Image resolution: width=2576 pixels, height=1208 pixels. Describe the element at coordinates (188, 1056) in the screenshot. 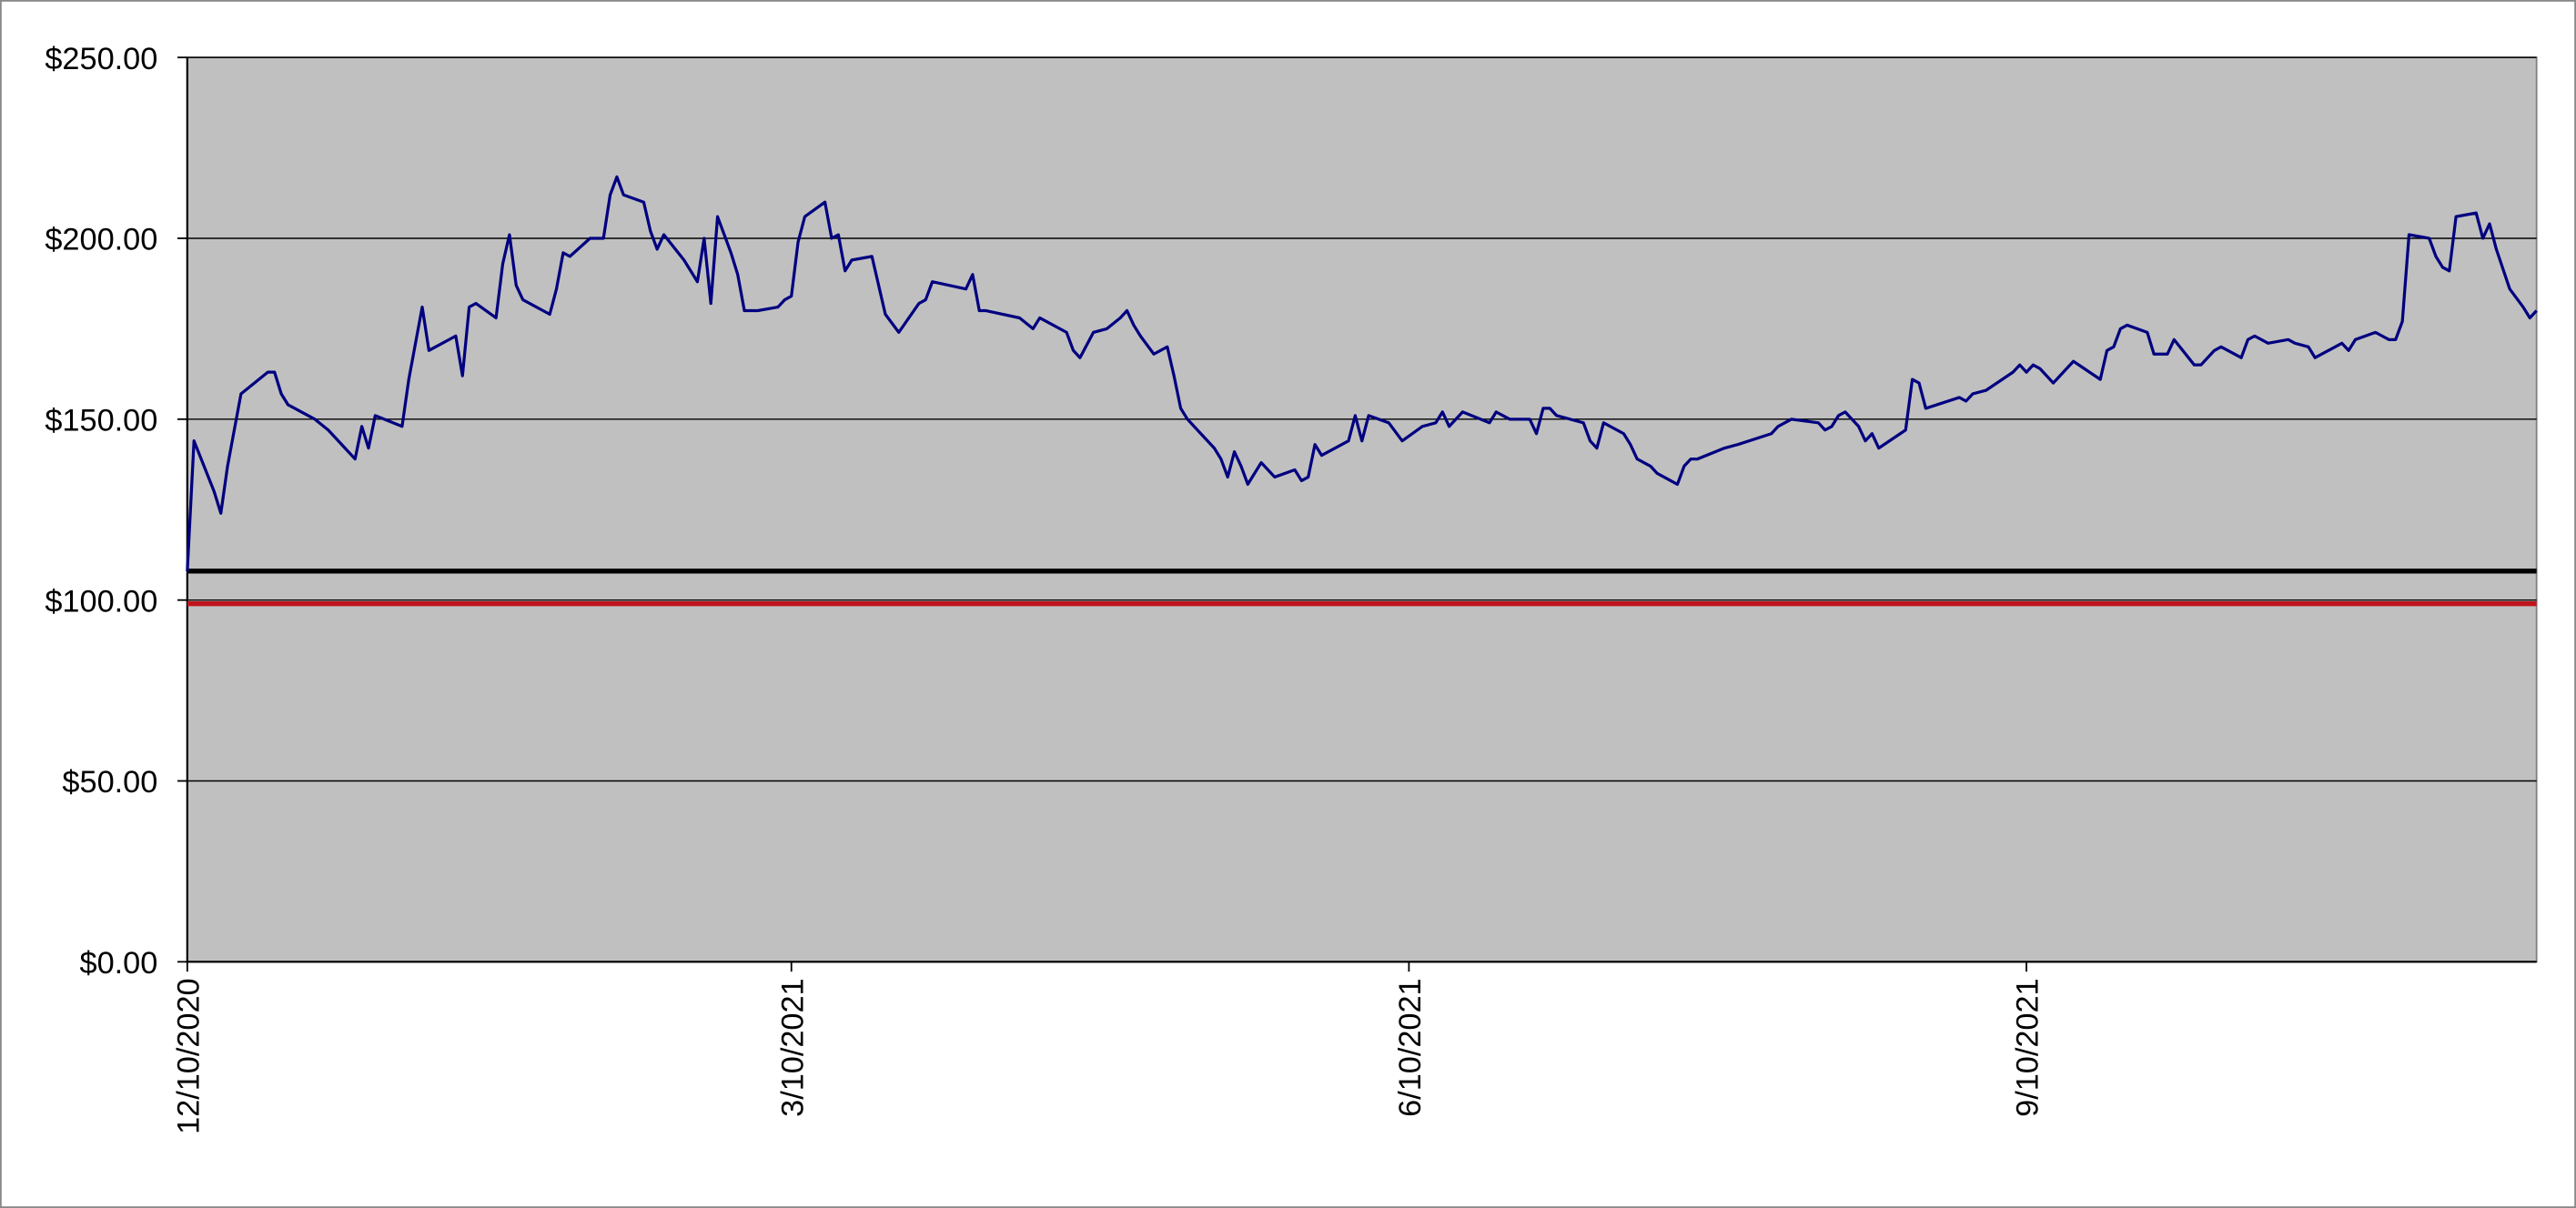

I see `x-tick-label: 12/10/2020` at that location.